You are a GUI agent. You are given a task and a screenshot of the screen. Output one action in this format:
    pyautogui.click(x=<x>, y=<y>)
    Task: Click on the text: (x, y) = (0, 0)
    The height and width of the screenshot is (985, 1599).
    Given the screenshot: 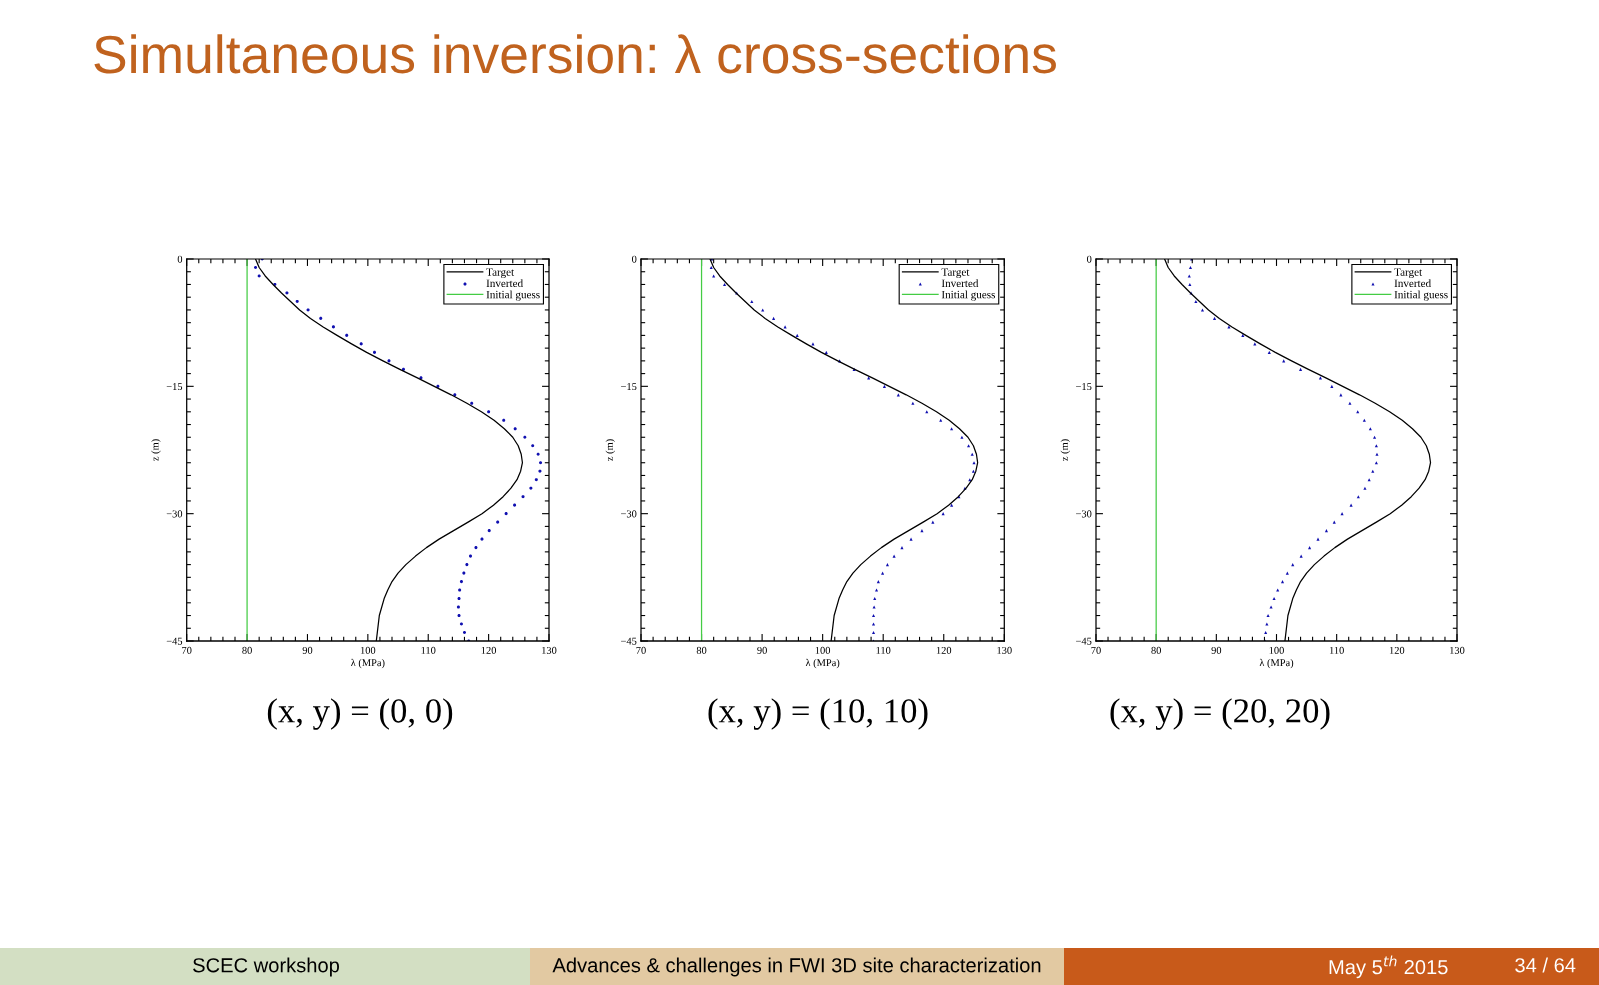 What is the action you would take?
    pyautogui.click(x=360, y=714)
    